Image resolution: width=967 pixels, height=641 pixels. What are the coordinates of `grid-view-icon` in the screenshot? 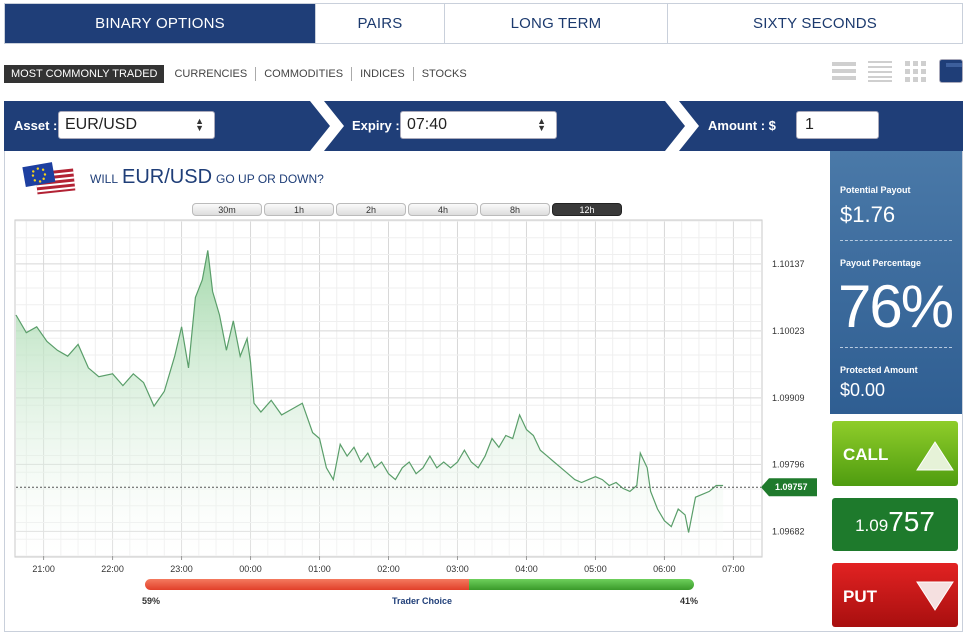 It's located at (916, 71).